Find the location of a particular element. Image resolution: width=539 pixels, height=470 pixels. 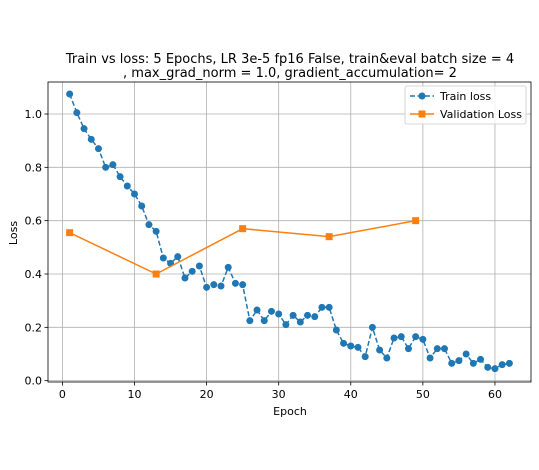

legend-label-train: Train loss is located at coordinates (465, 96).